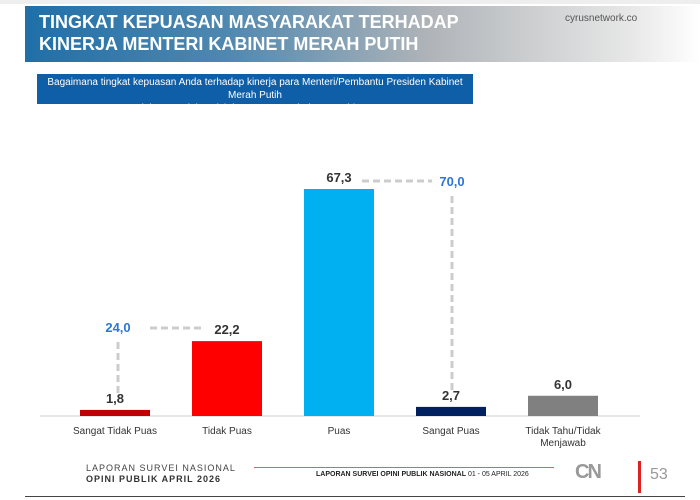  Describe the element at coordinates (226, 329) in the screenshot. I see `value-label-1: 22,2` at that location.